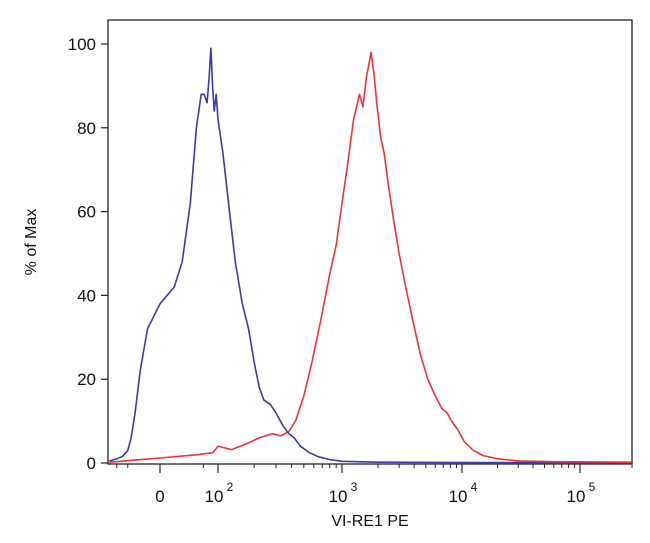 This screenshot has width=650, height=543. What do you see at coordinates (374, 485) in the screenshot?
I see `x-axis: 0 10 2 10 3 10 4 10 5` at bounding box center [374, 485].